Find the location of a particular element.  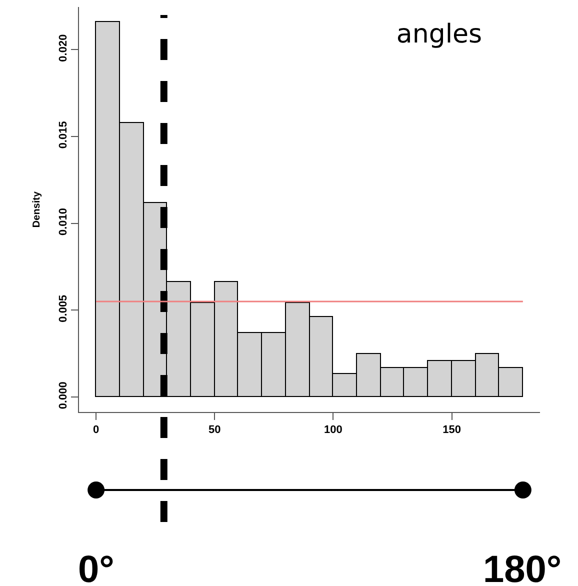

x-tick-label: 100 is located at coordinates (333, 430).